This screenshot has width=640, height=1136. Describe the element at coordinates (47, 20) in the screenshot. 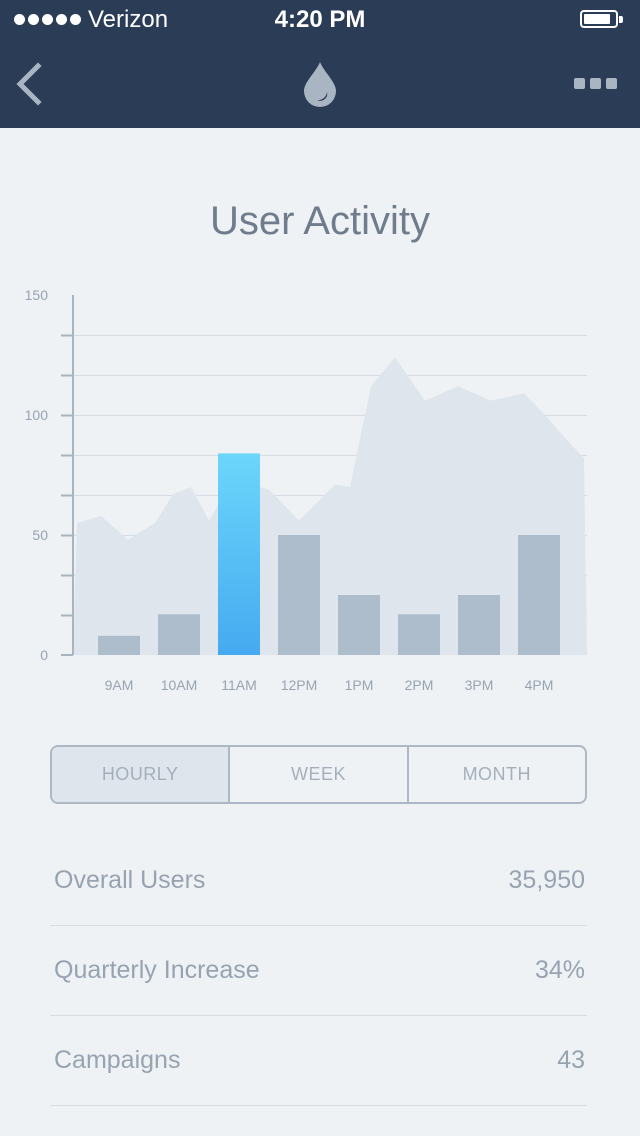

I see `signal-strength-icon` at that location.